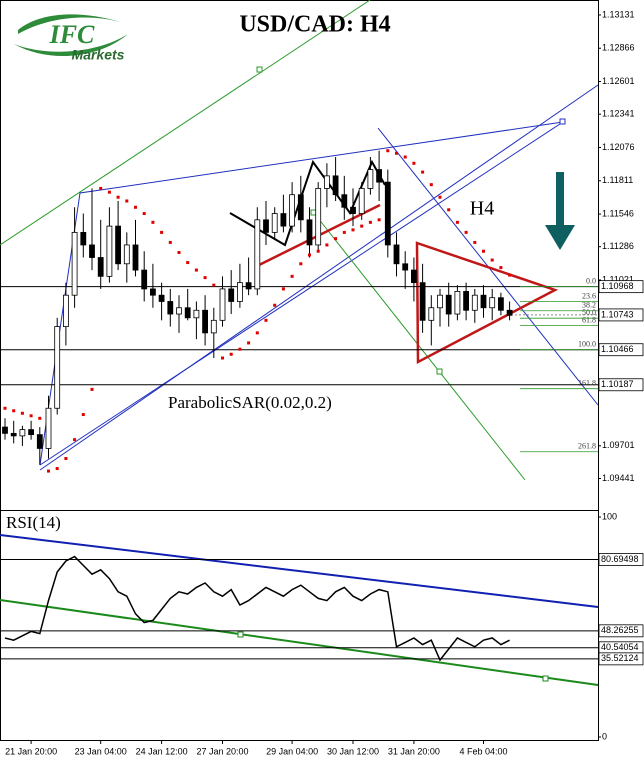  I want to click on triangle, so click(487, 303).